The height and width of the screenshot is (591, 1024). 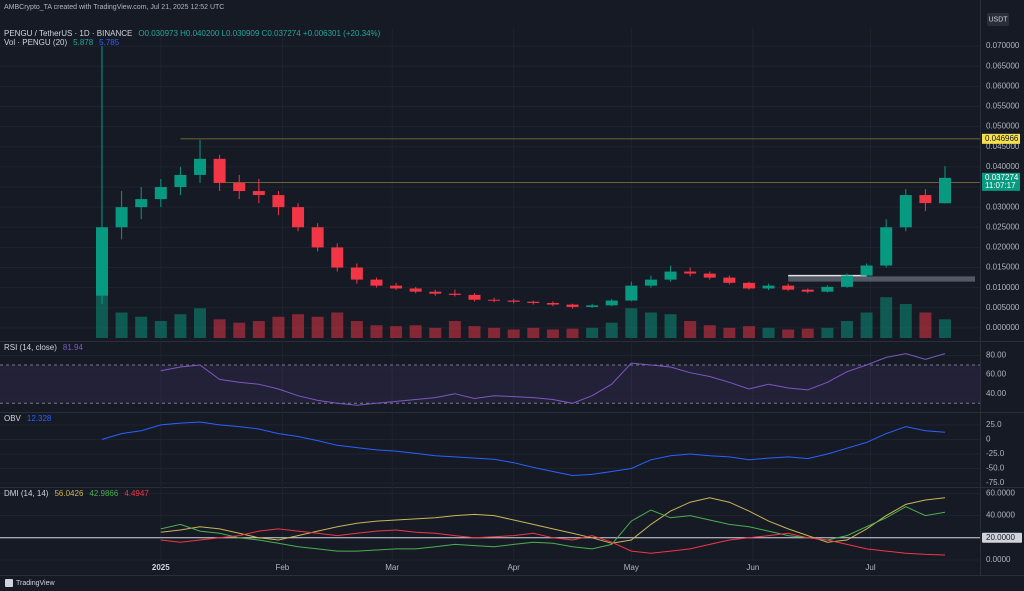 What do you see at coordinates (9, 583) in the screenshot?
I see `logo-icon` at bounding box center [9, 583].